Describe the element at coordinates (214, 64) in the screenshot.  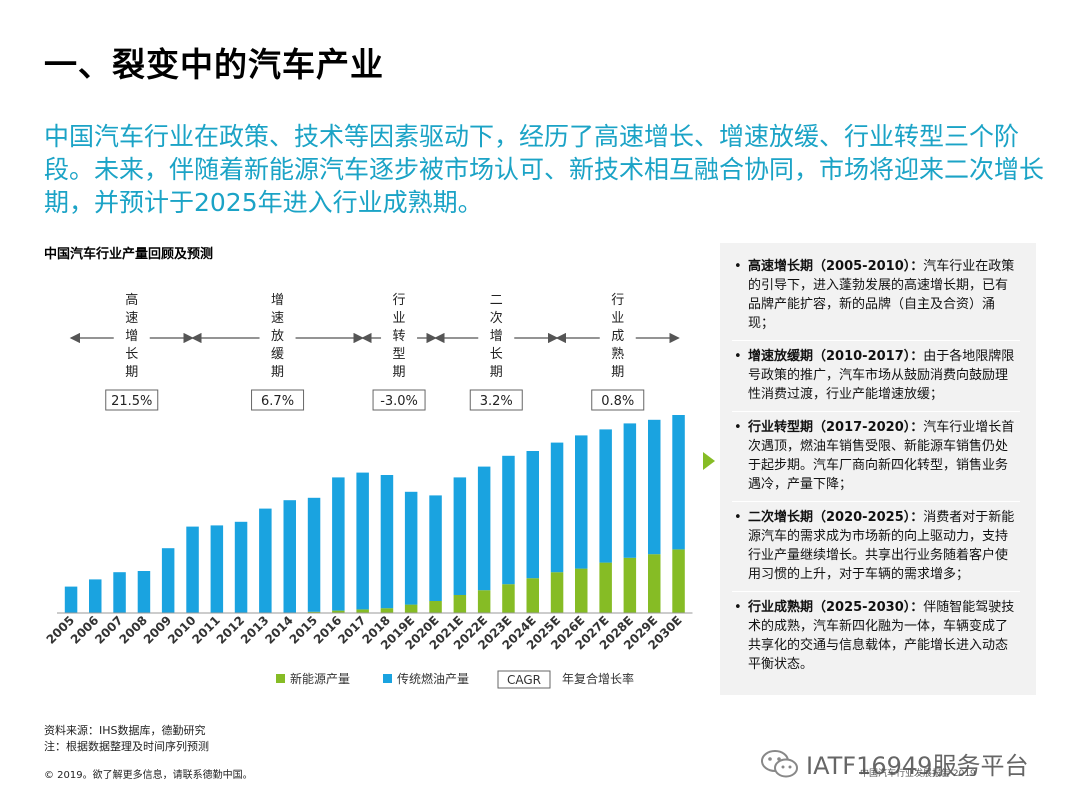
I see `page-title: 一、裂变中的汽车产业` at that location.